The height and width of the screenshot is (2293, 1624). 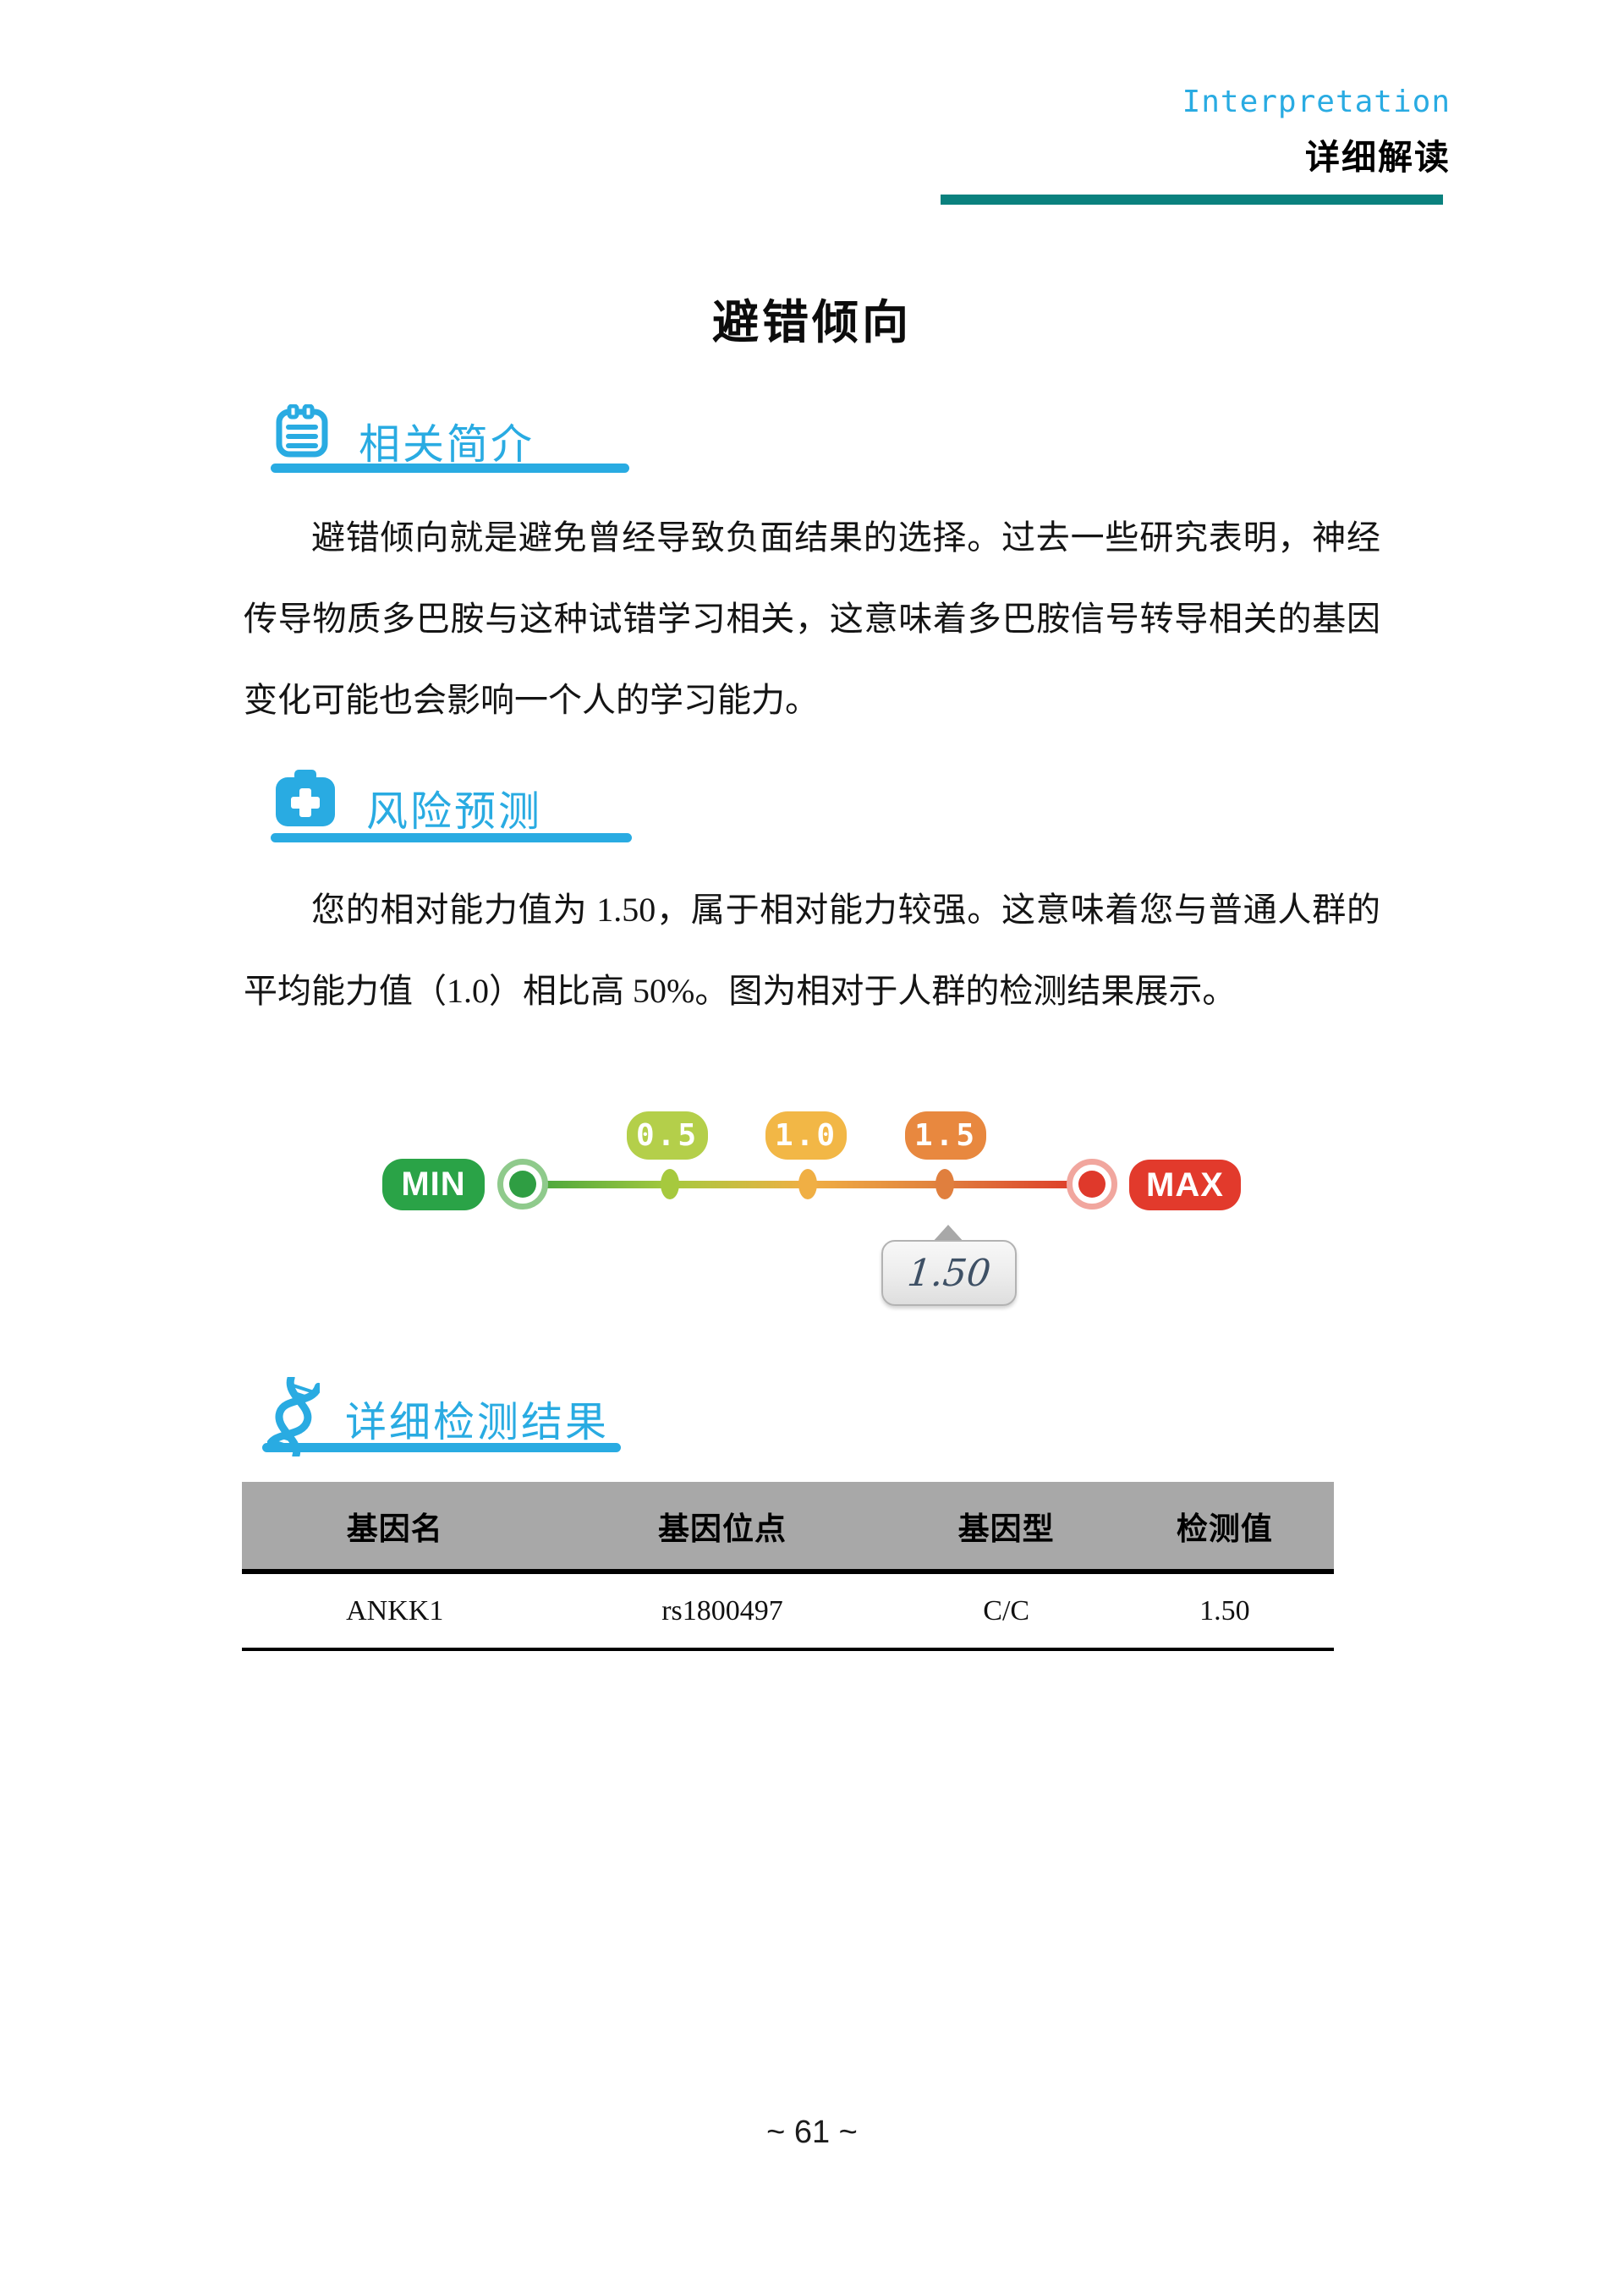 I want to click on section-results-underline, so click(x=442, y=1447).